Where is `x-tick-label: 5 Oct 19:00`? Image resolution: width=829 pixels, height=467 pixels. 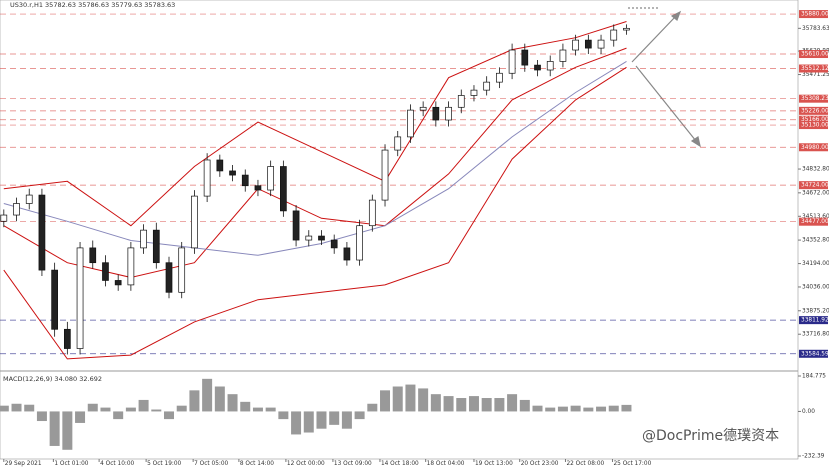
x-tick-label: 5 Oct 19:00 is located at coordinates (164, 464).